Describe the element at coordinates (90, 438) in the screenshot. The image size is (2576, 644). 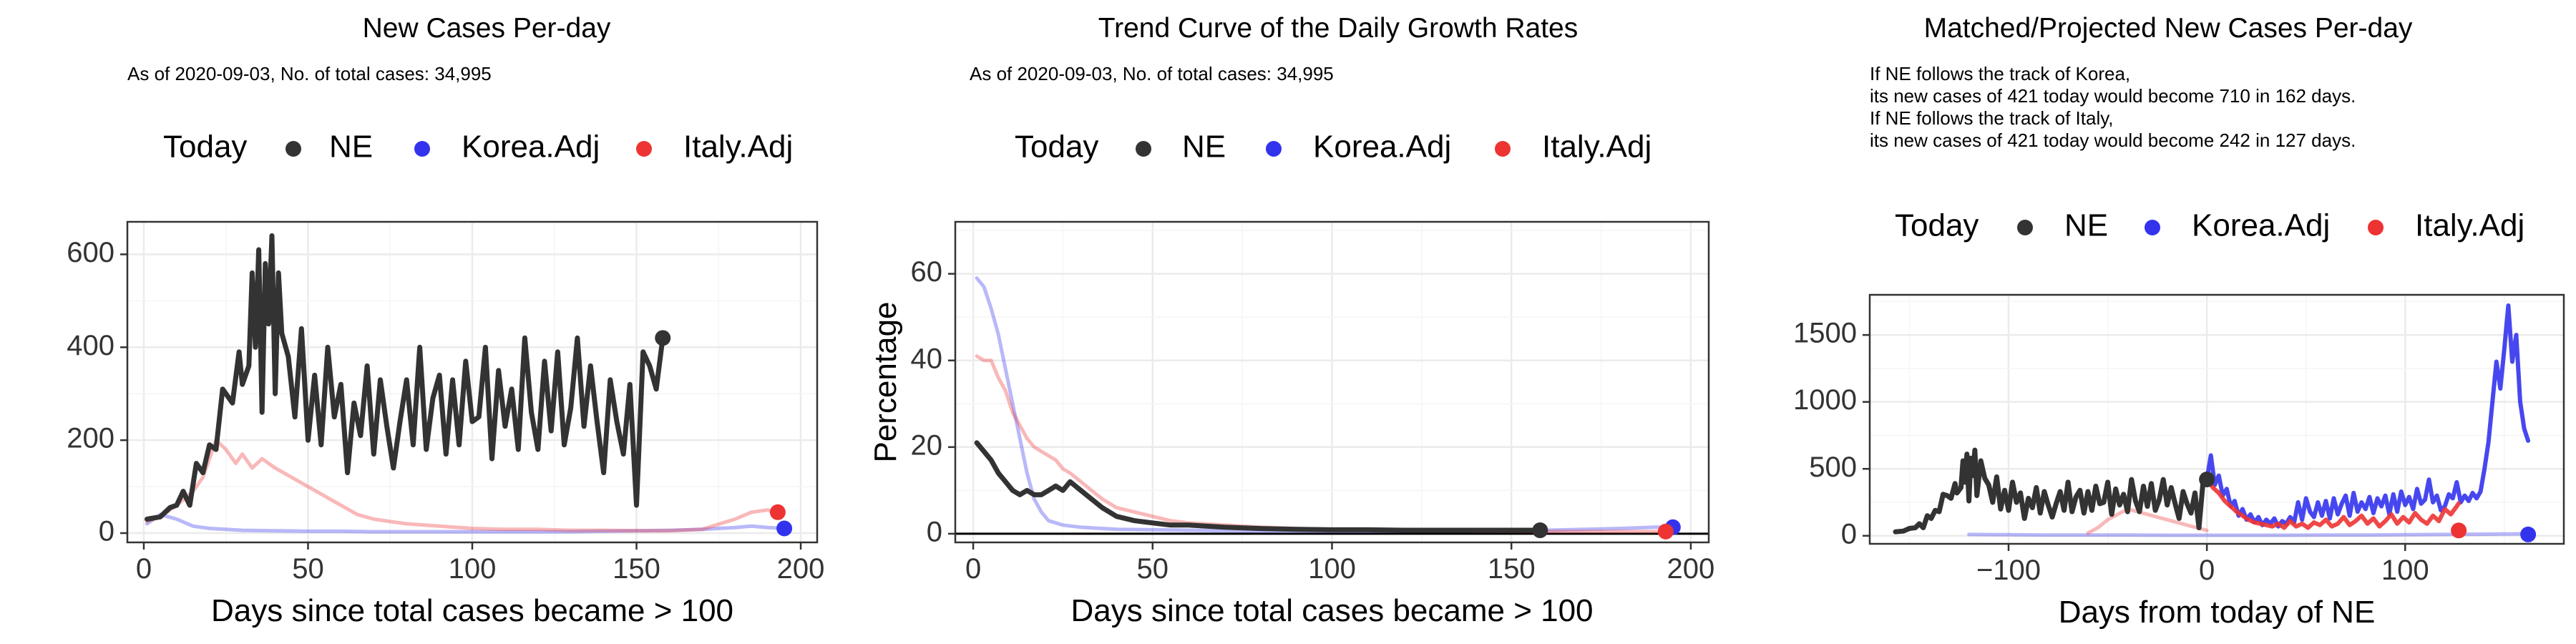
I see `y-tick-label: 200` at that location.